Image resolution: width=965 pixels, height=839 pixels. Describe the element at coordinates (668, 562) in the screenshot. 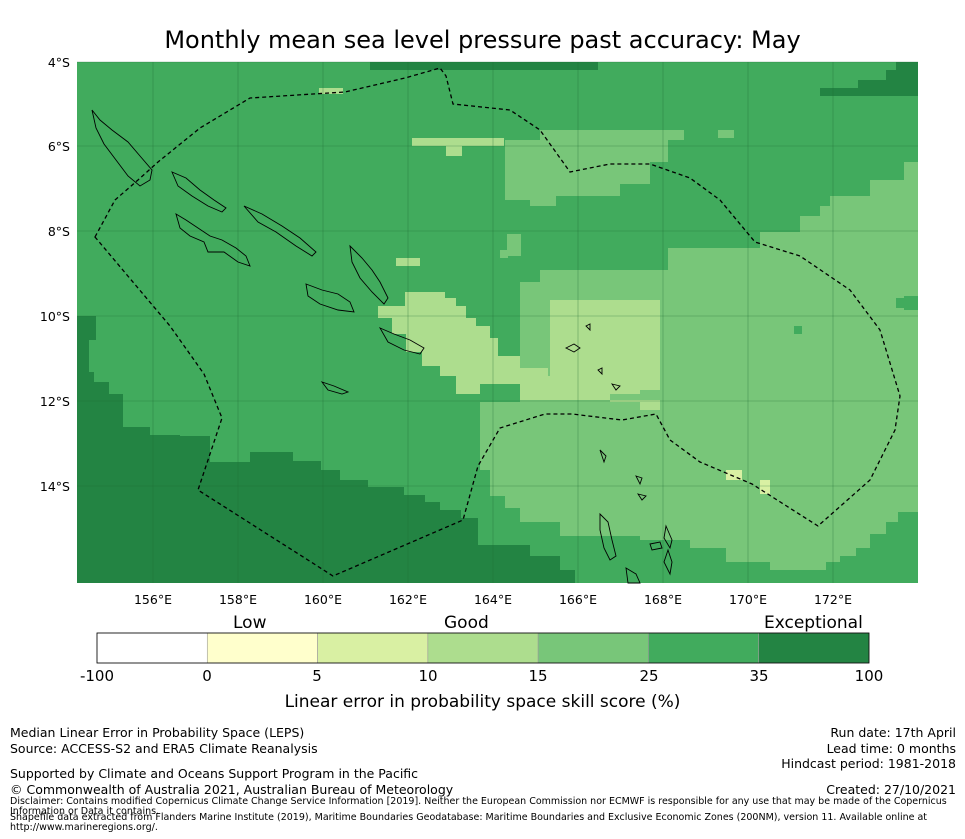

I see `vanuatu-pentecost` at that location.